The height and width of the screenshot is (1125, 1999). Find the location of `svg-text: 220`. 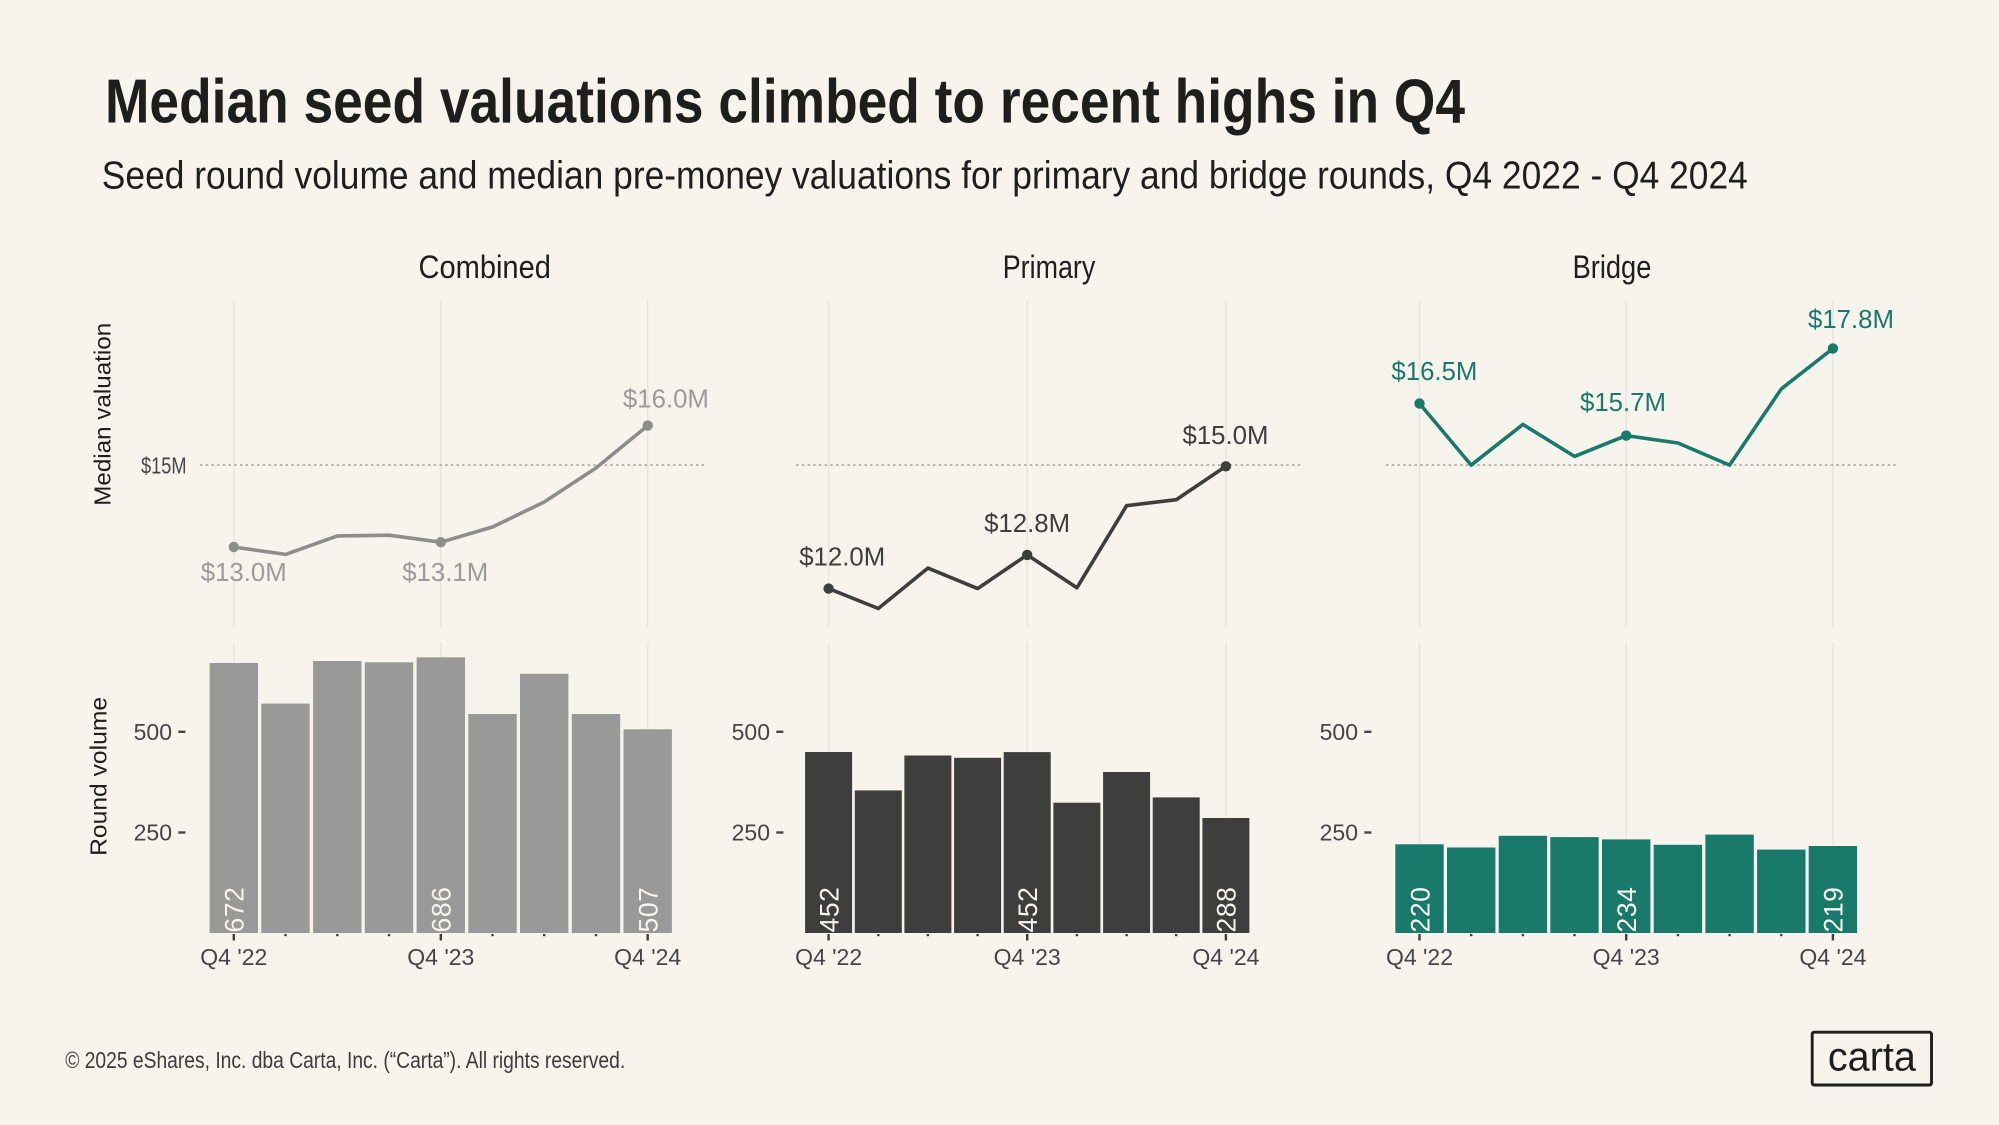

svg-text: 220 is located at coordinates (1420, 909).